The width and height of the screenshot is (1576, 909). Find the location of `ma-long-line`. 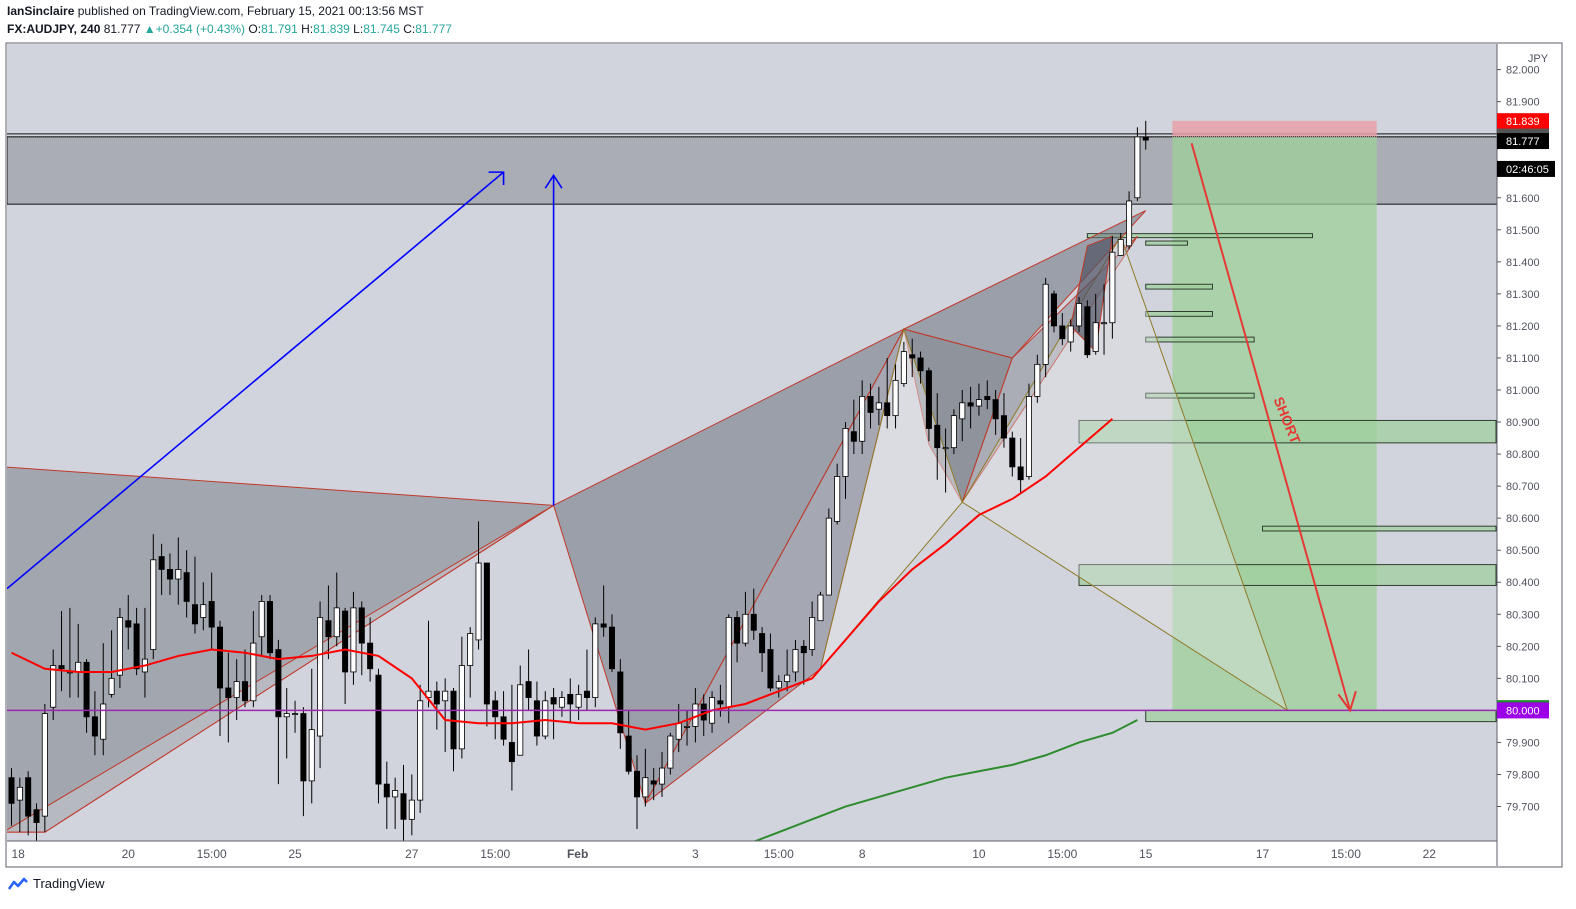

ma-long-line is located at coordinates (945, 780).